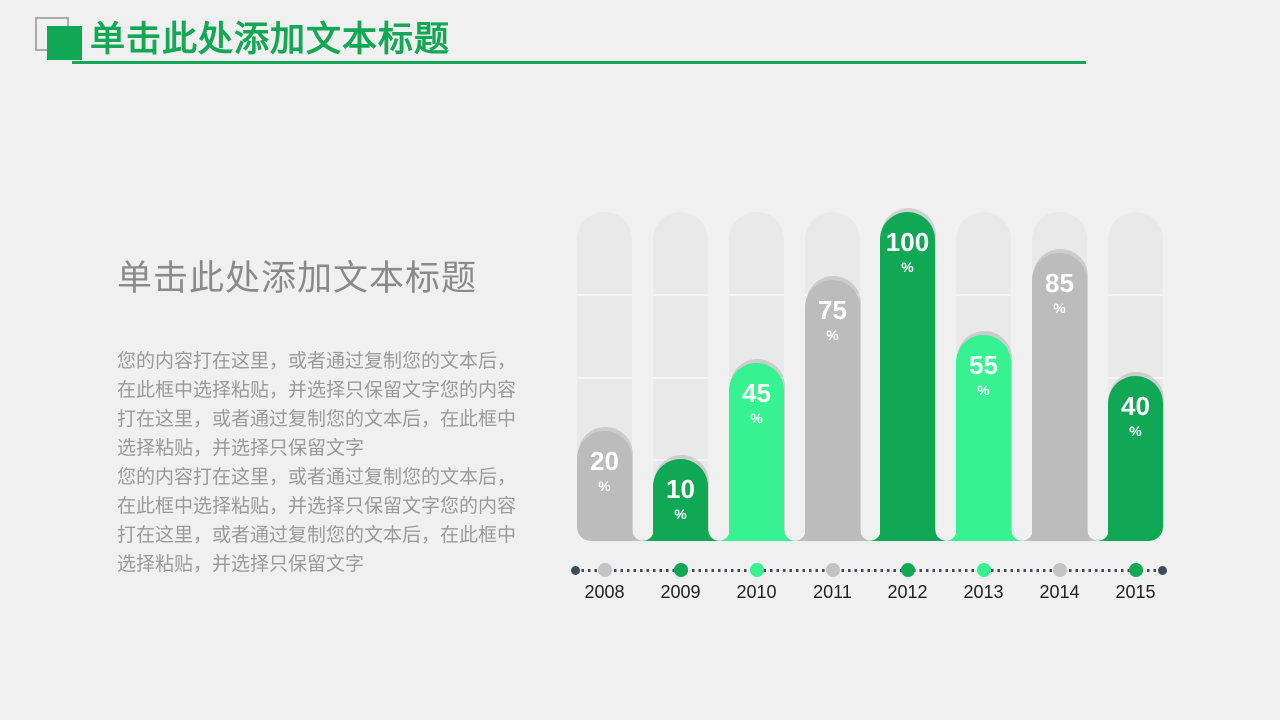 The height and width of the screenshot is (720, 1280). I want to click on timeline-dotted-line, so click(870, 570).